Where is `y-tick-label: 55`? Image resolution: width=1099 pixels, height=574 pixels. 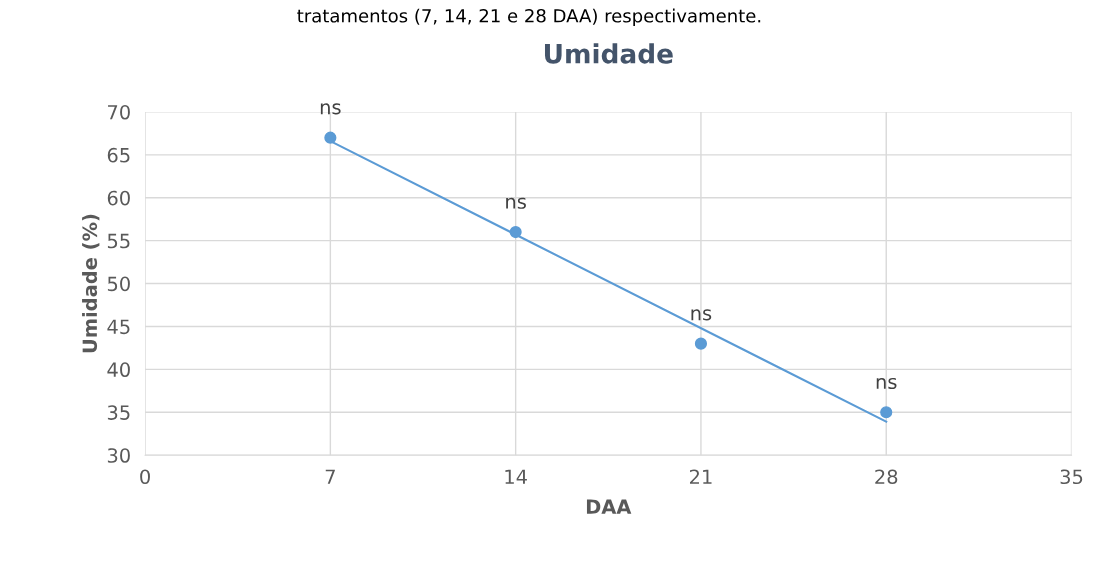 y-tick-label: 55 is located at coordinates (118, 241).